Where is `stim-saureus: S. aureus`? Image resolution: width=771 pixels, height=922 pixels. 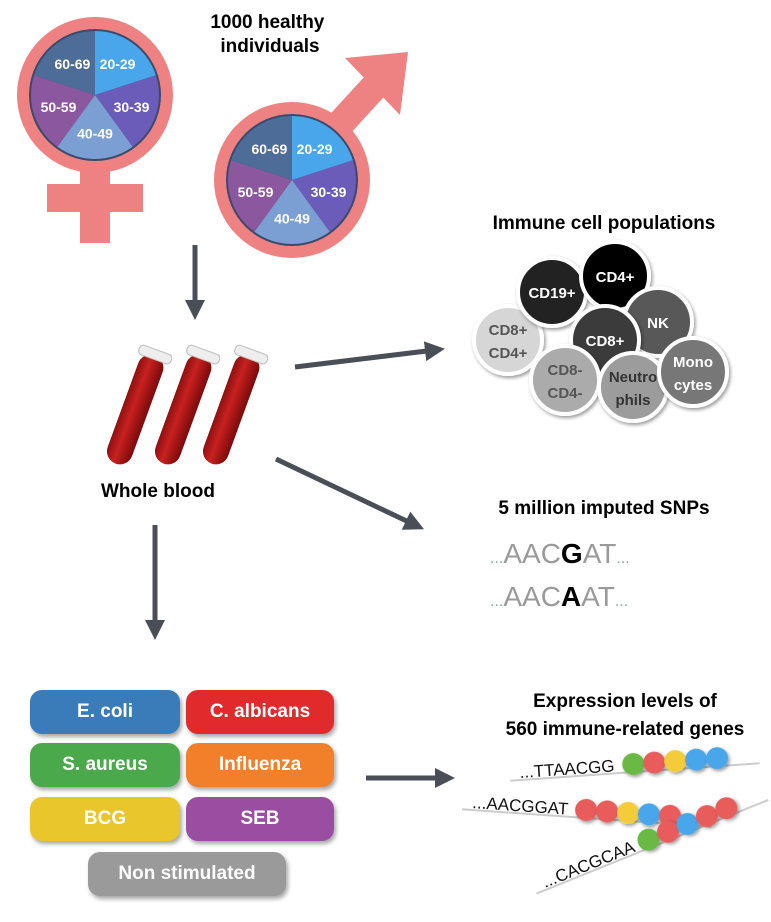 stim-saureus: S. aureus is located at coordinates (105, 765).